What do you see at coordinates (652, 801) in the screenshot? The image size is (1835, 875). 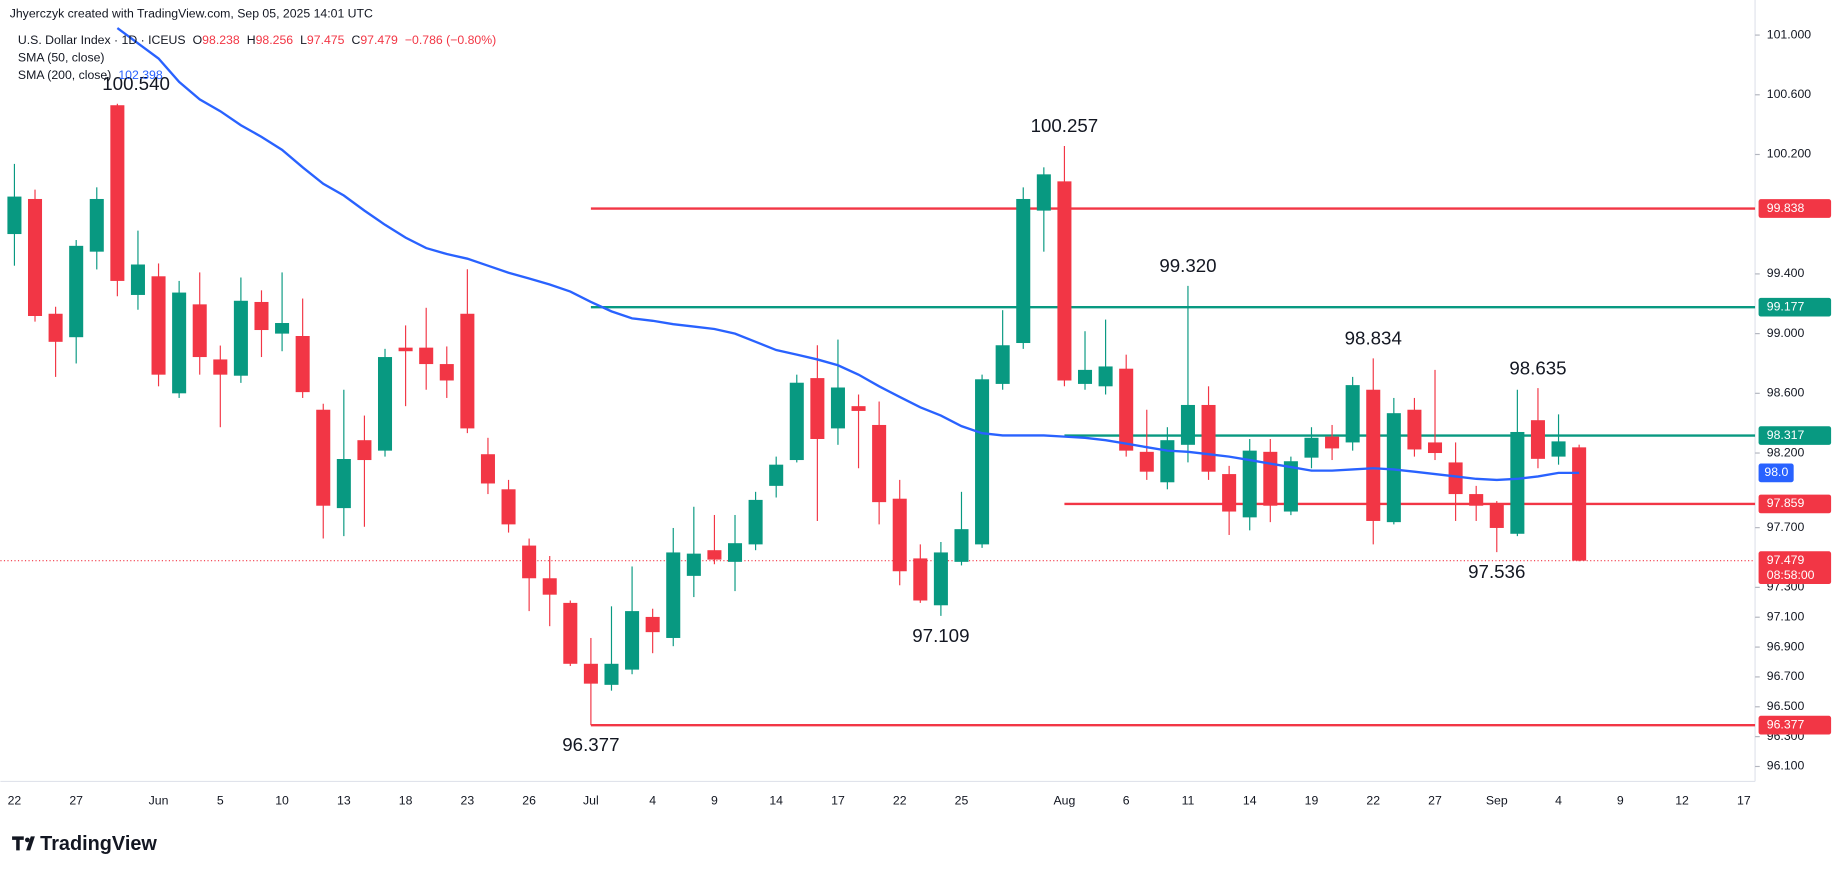 I see `x-tick-label: 4` at bounding box center [652, 801].